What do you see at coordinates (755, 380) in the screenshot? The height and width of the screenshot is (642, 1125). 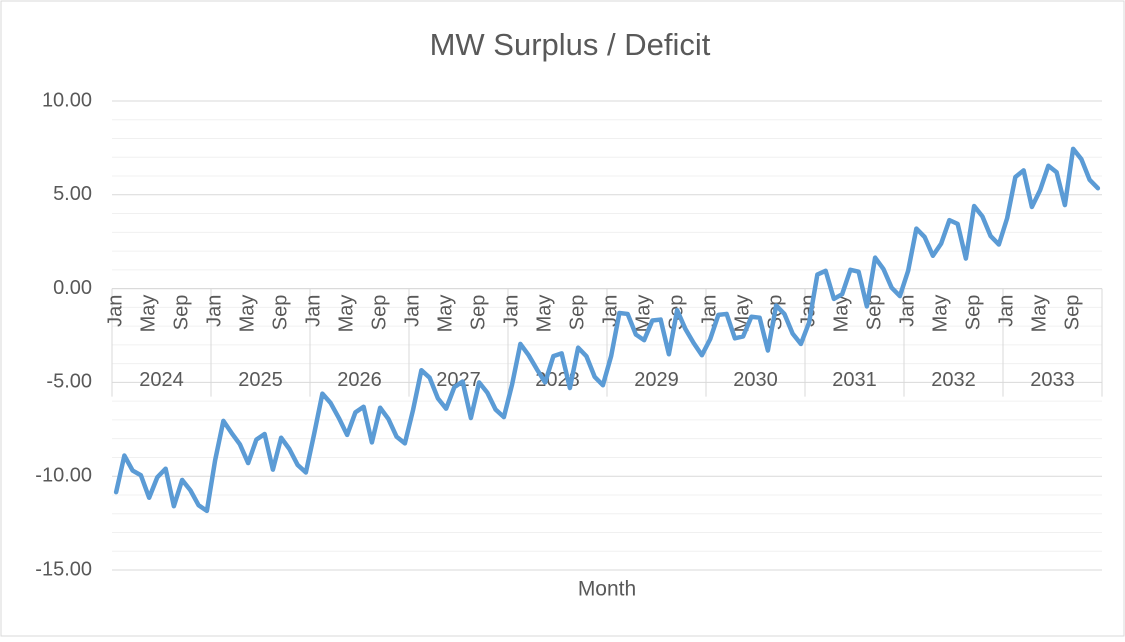 I see `year-label: 2030` at bounding box center [755, 380].